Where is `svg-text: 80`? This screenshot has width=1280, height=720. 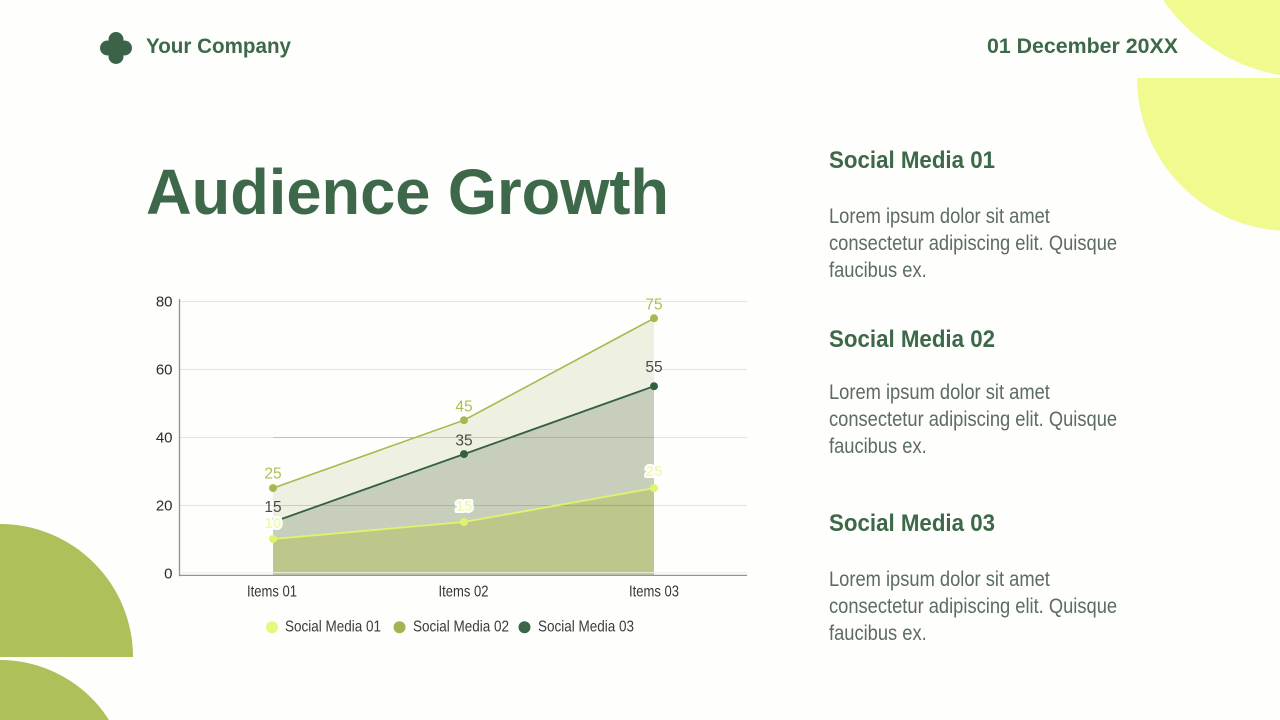 svg-text: 80 is located at coordinates (164, 302).